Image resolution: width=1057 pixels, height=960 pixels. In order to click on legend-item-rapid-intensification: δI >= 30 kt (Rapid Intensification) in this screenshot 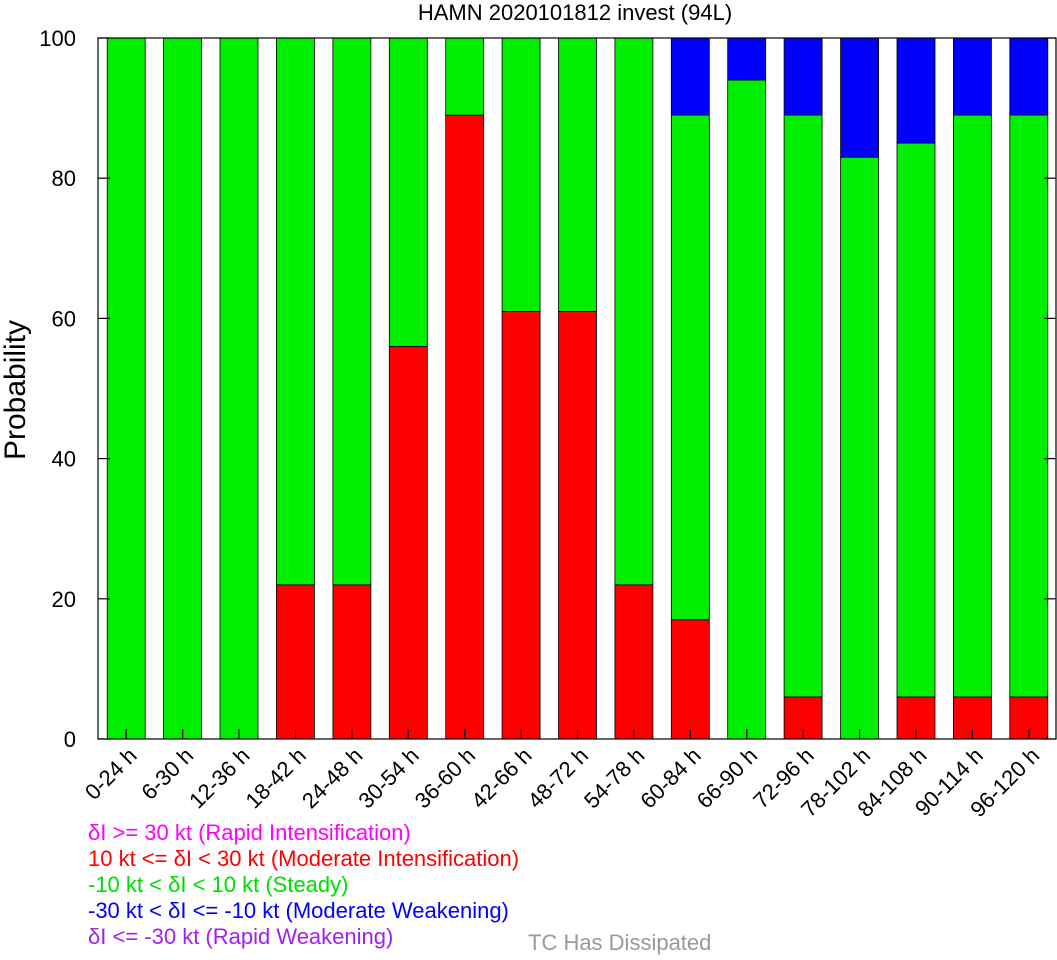, I will do `click(249, 832)`.